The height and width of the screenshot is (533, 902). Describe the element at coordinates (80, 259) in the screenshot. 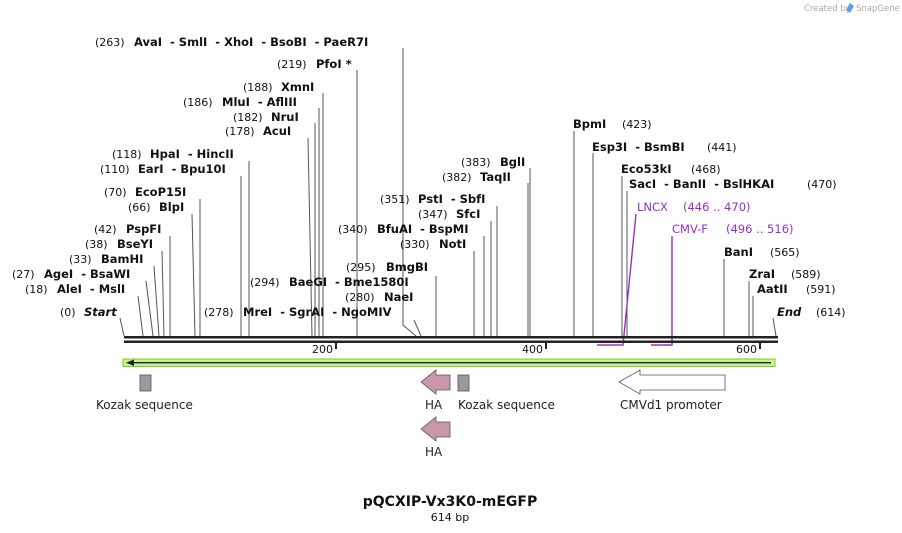

I see `site-pos: (33)` at that location.